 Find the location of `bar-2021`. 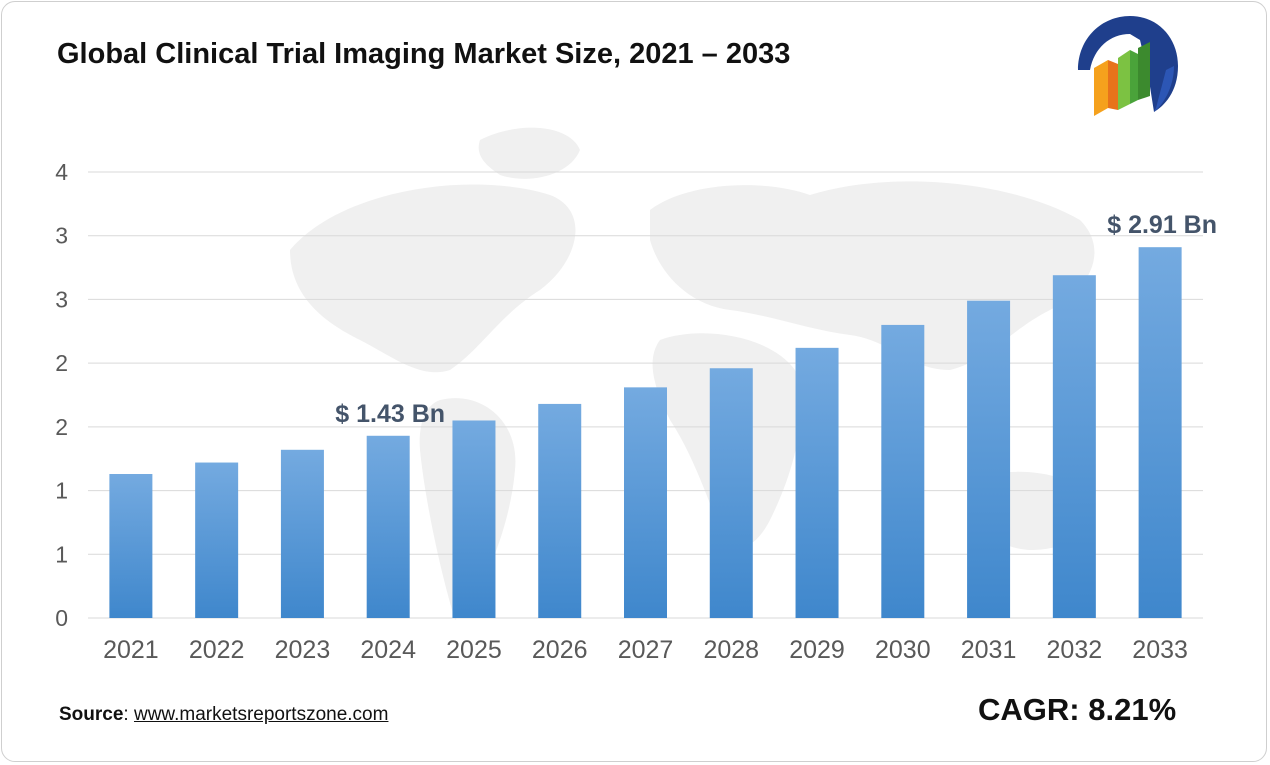

bar-2021 is located at coordinates (131, 546).